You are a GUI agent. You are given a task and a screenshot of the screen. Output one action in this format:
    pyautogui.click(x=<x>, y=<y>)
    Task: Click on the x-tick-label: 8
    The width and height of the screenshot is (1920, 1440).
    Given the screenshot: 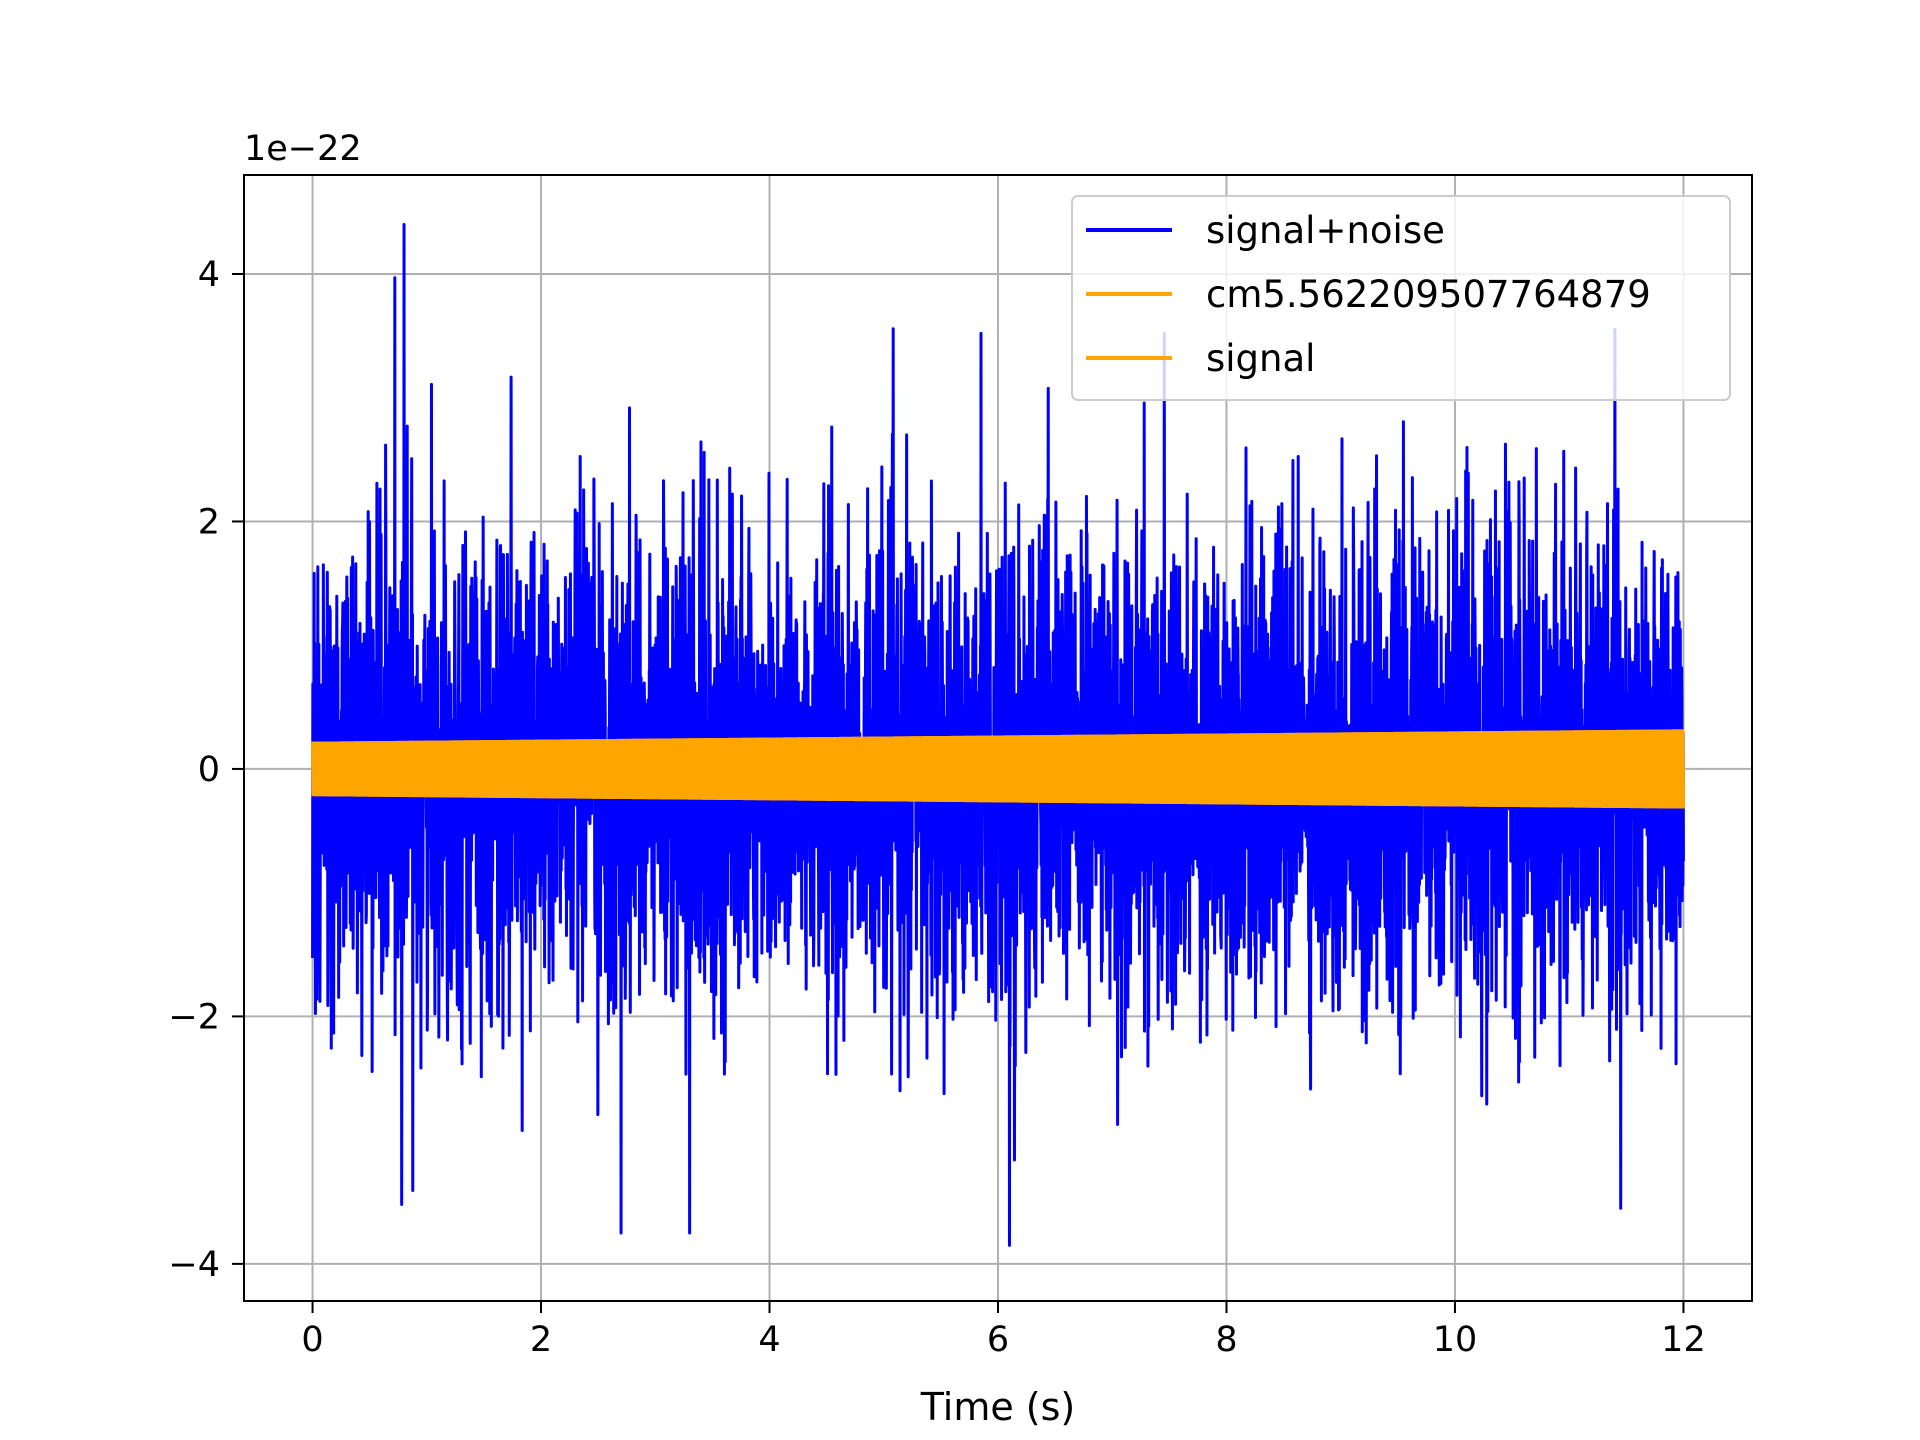 What is the action you would take?
    pyautogui.click(x=1226, y=1340)
    